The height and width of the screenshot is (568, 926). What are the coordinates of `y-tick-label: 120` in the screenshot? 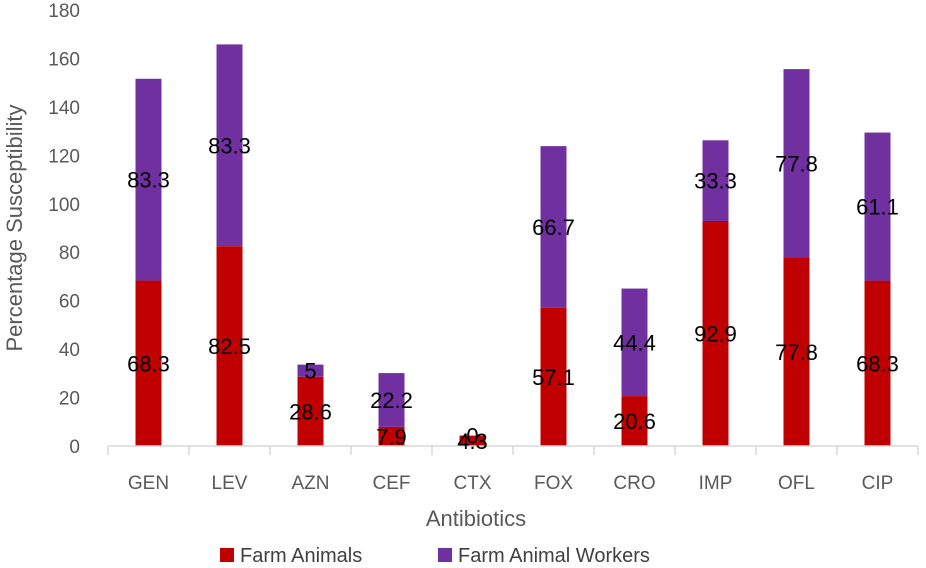 It's located at (64, 156).